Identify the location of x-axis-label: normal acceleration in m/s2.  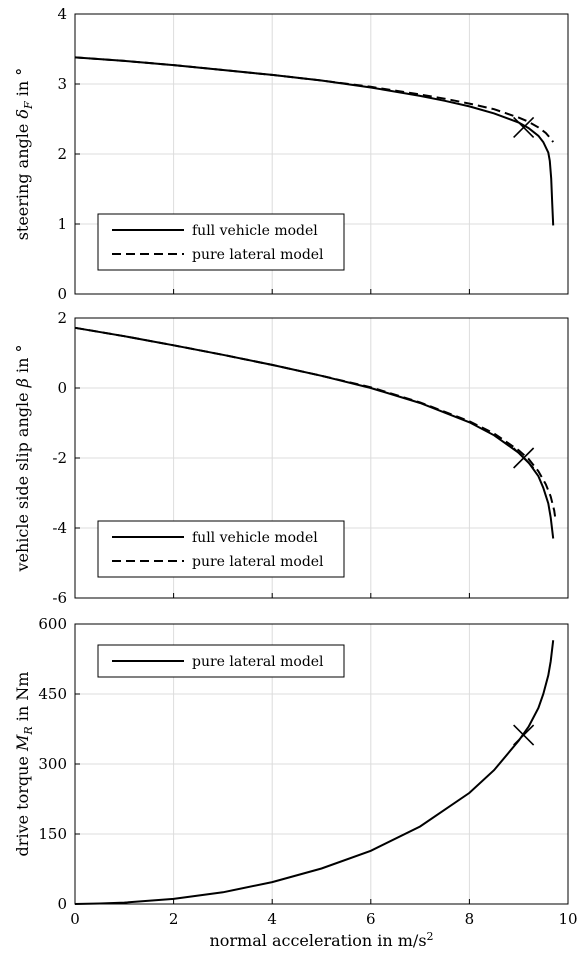
(321, 940).